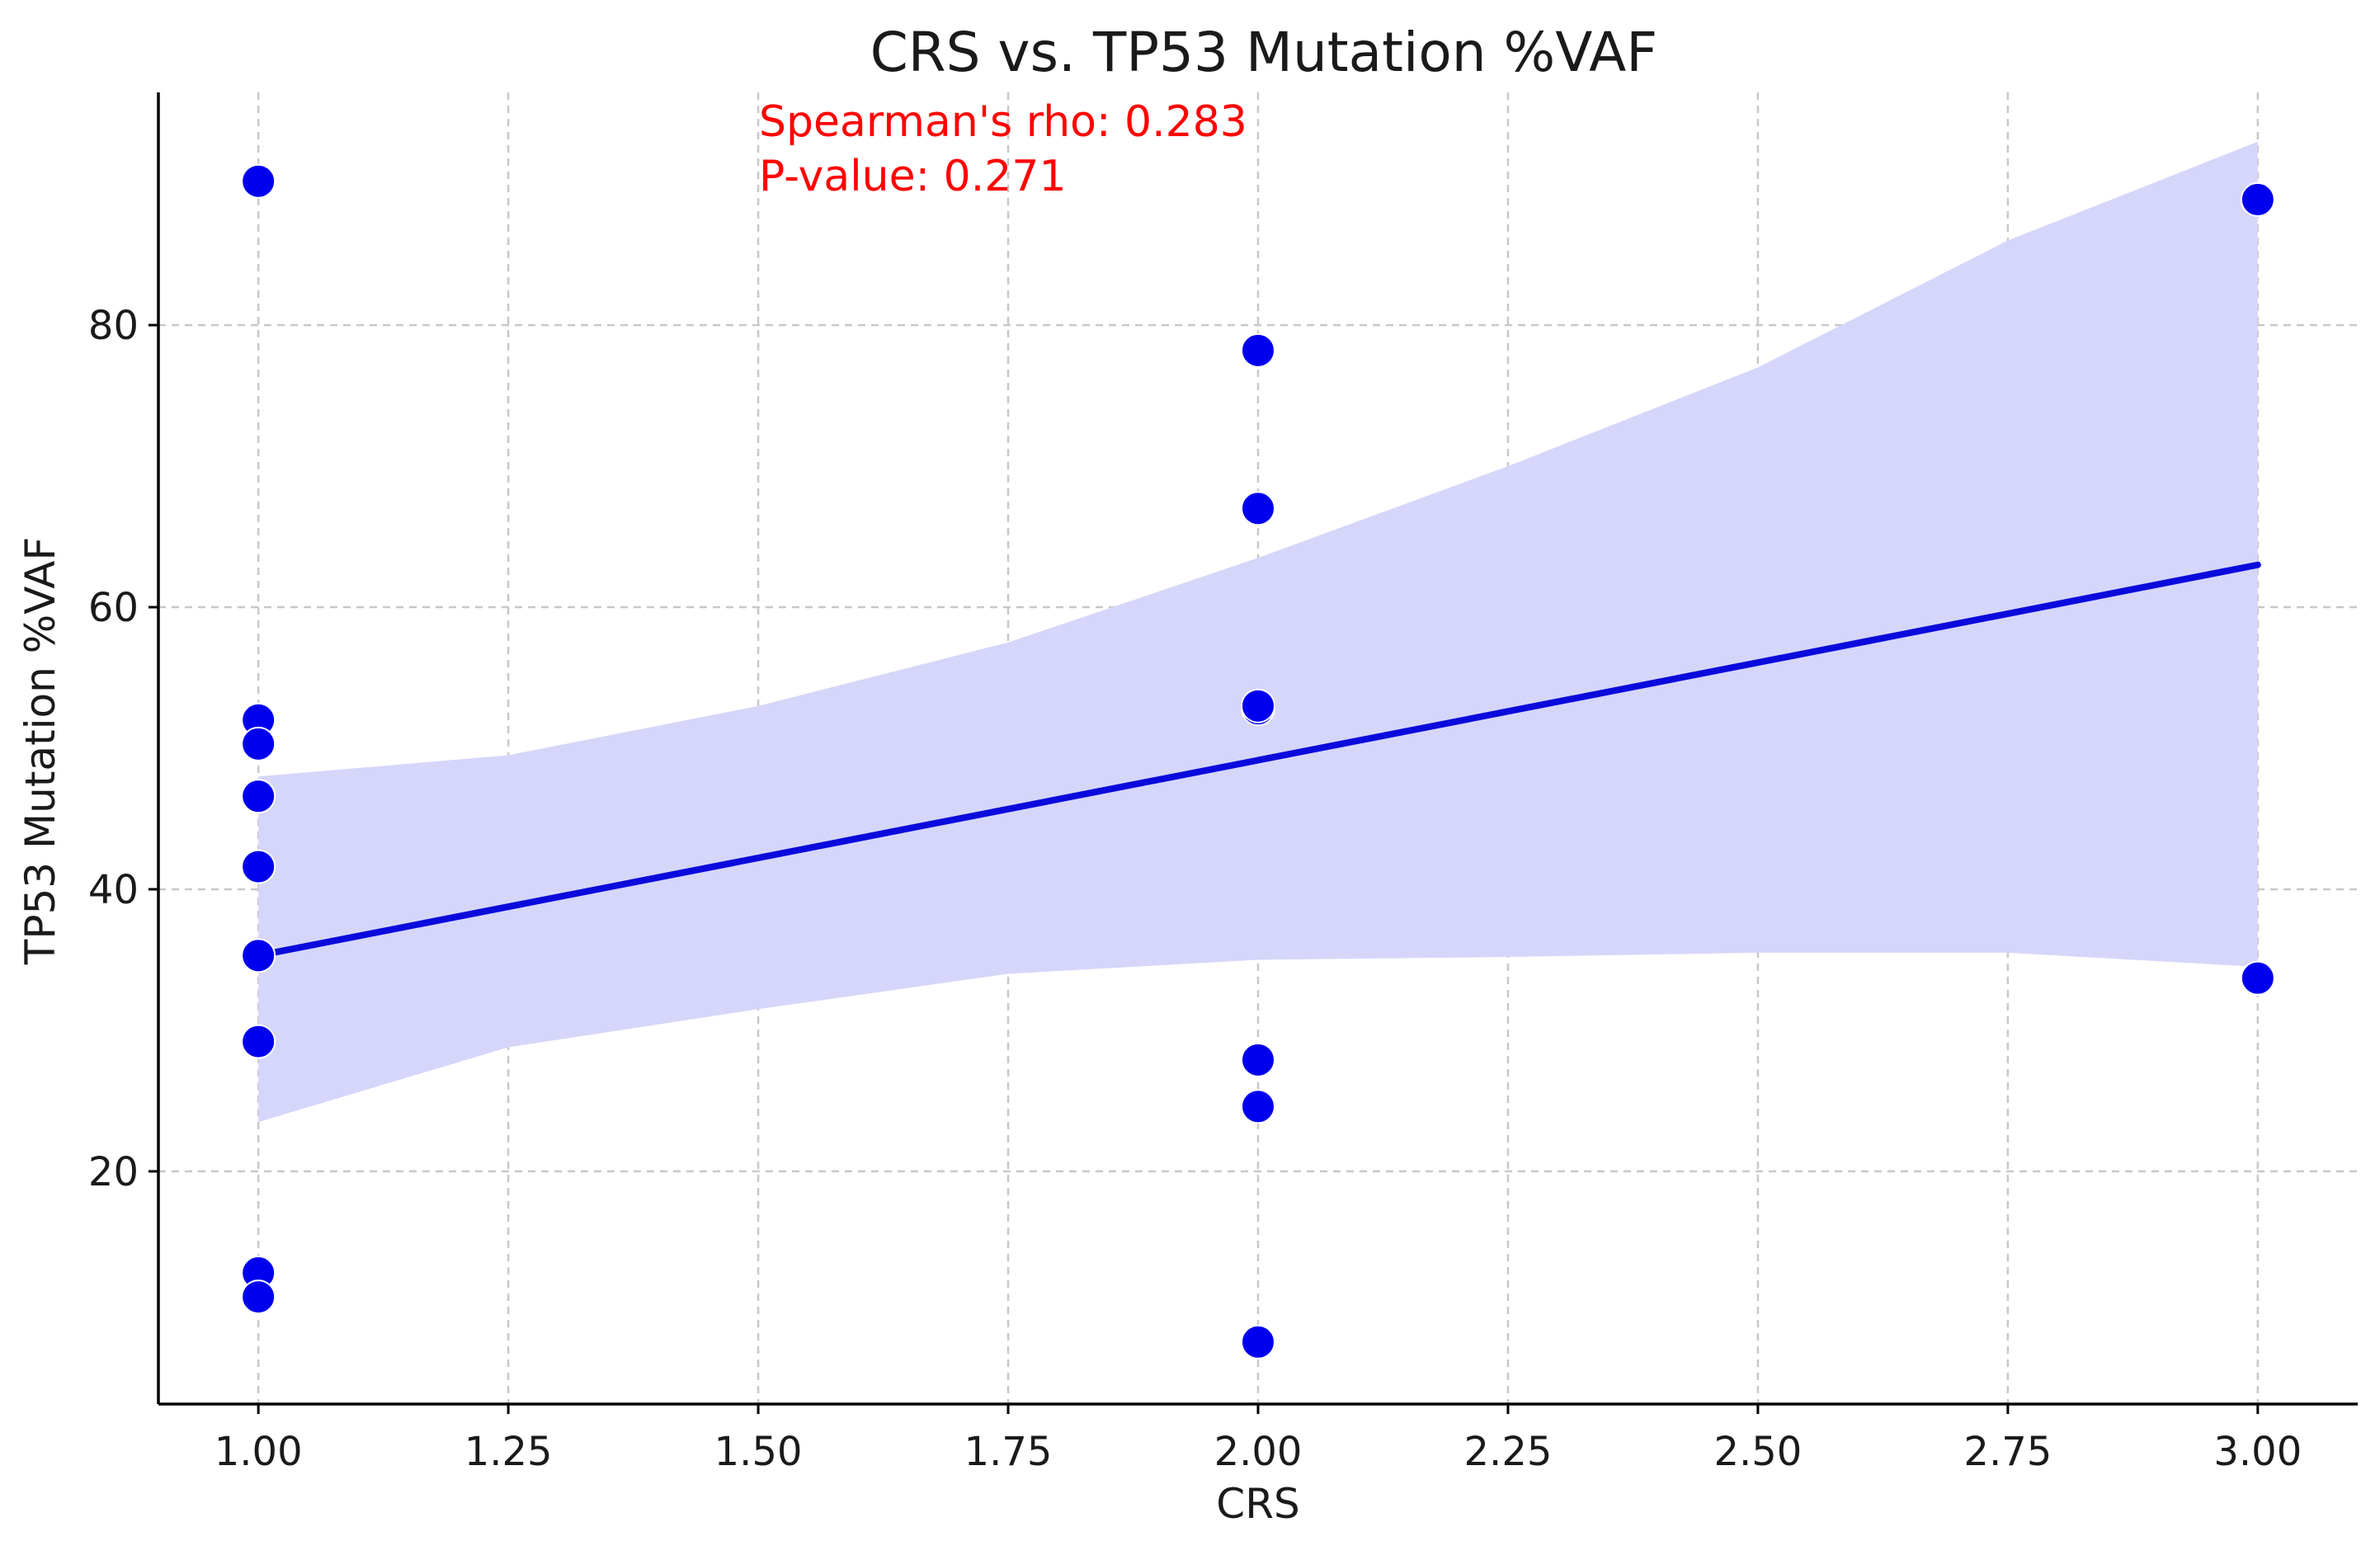 The image size is (2380, 1541). I want to click on y-tick-label: 80, so click(113, 326).